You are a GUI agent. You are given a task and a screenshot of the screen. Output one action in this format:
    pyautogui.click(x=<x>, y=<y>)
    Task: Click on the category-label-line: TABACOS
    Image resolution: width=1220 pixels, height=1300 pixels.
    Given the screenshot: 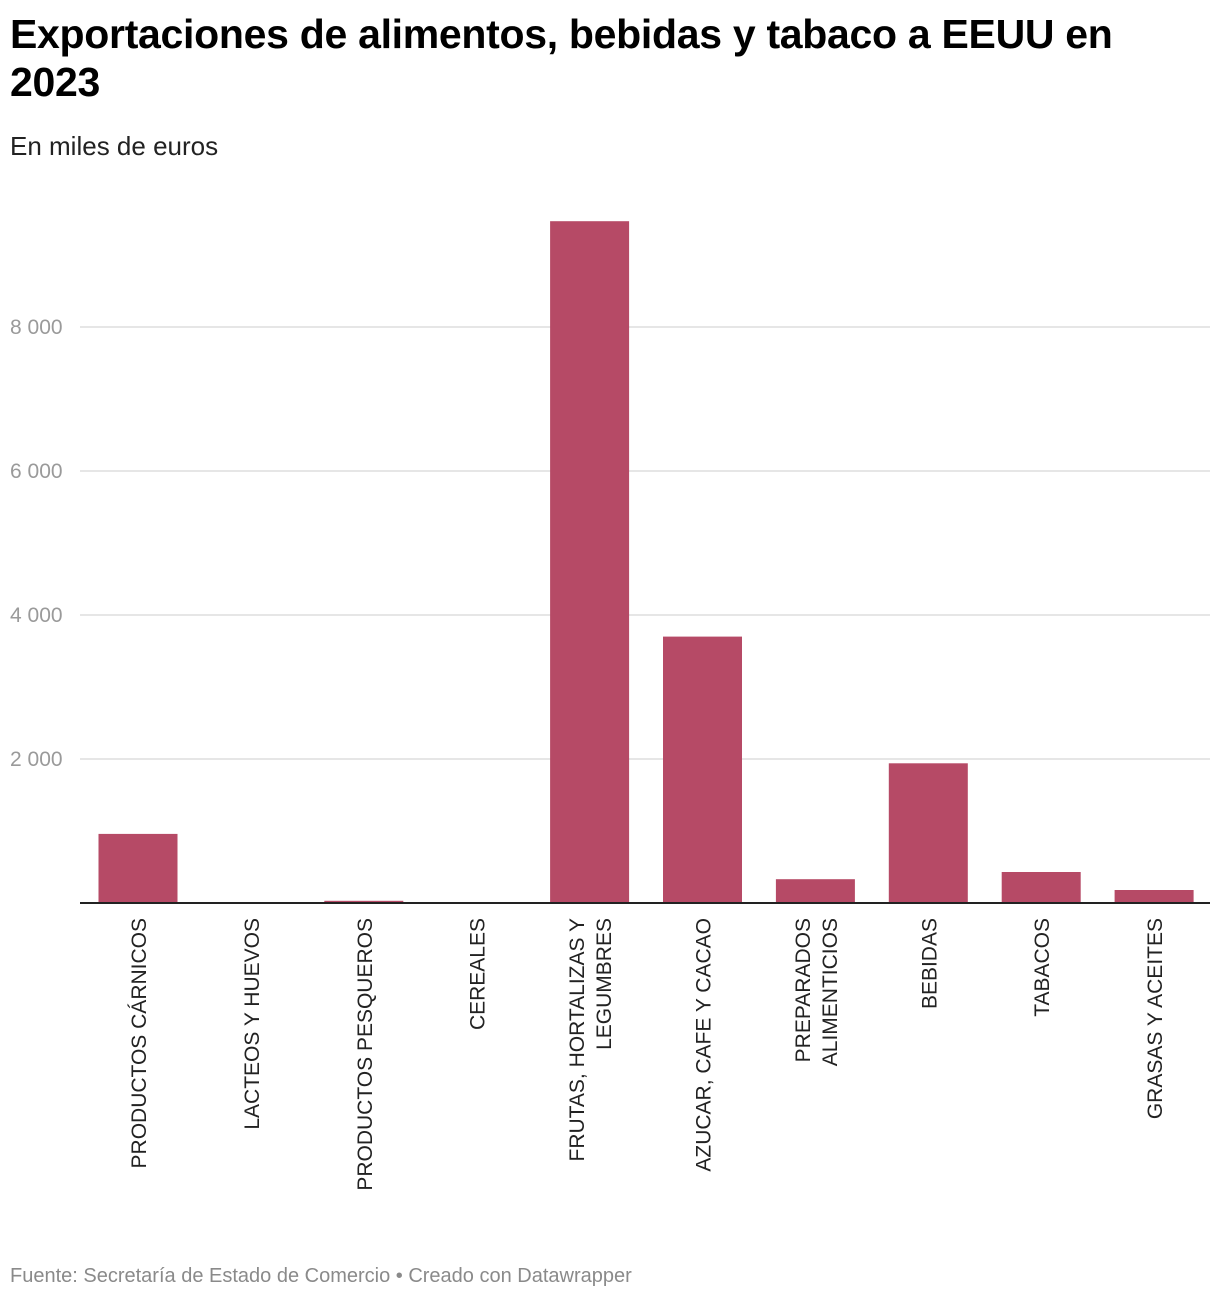 What is the action you would take?
    pyautogui.click(x=1042, y=967)
    